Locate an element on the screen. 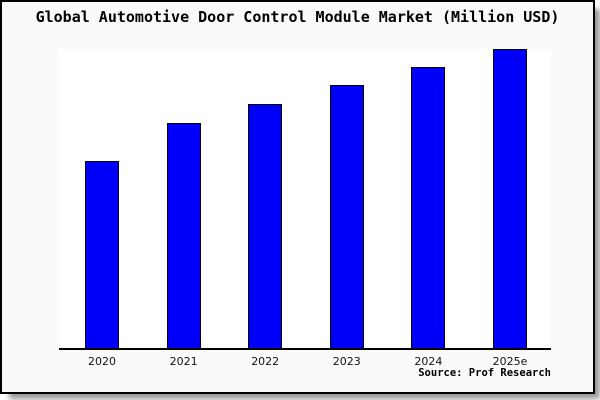  bar-2021 is located at coordinates (183, 235).